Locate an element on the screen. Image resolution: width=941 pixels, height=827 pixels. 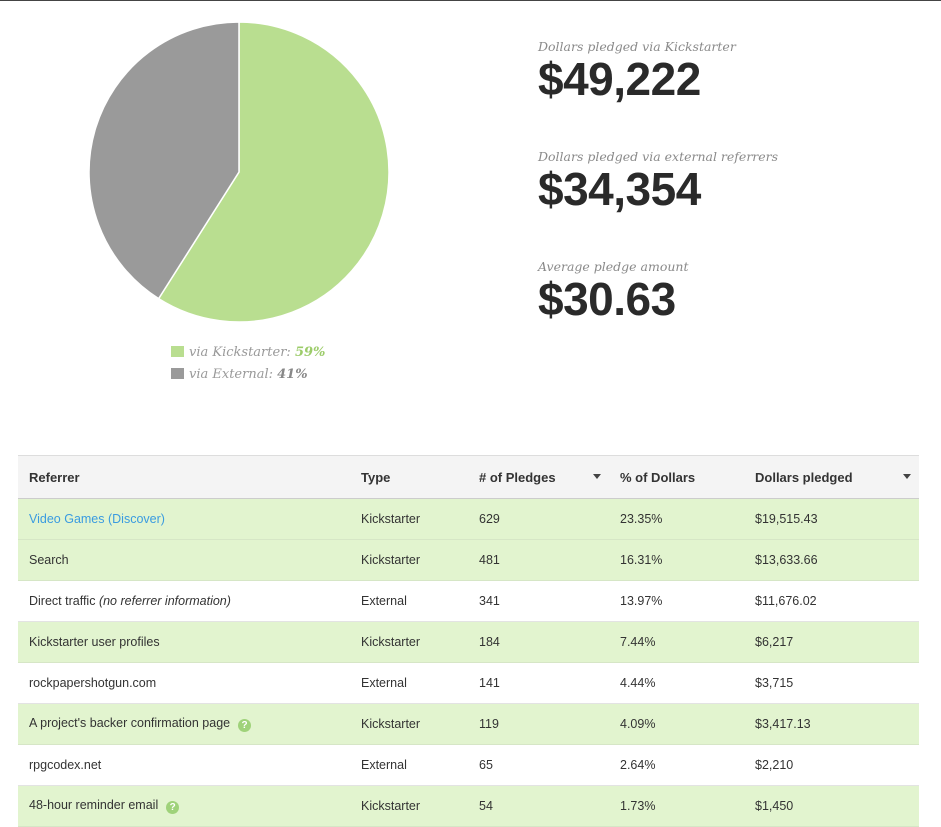
referrer-name: rockpapershotgun.com is located at coordinates (93, 683).